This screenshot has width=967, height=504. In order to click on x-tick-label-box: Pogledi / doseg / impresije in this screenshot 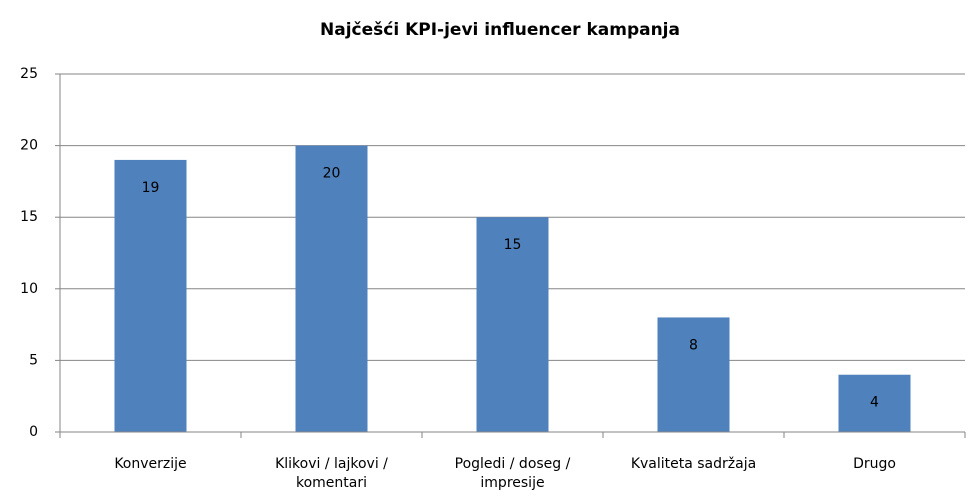, I will do `click(512, 473)`.